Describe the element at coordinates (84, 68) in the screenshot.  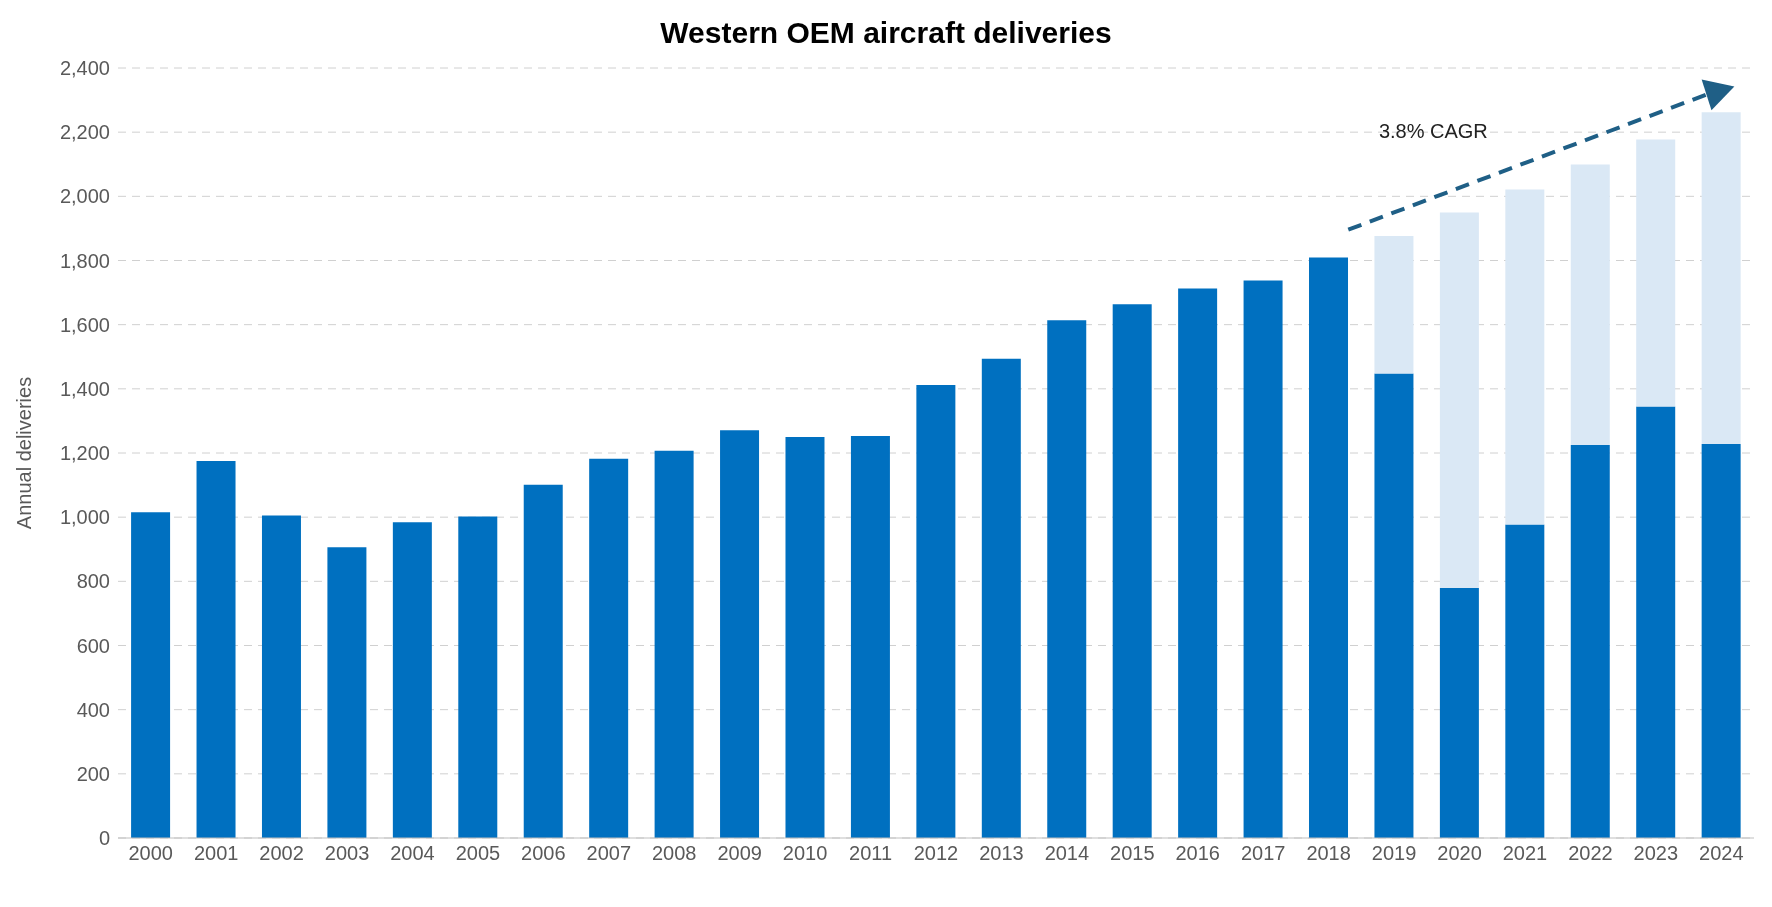
I see `y-tick-label: 2,400` at that location.